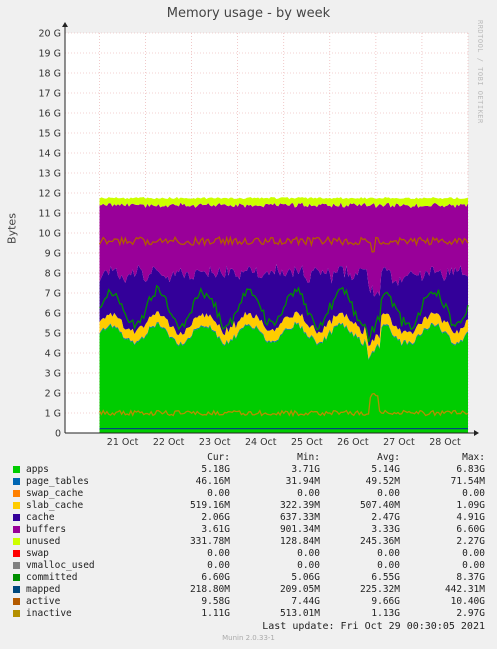  What do you see at coordinates (445, 442) in the screenshot?
I see `x-tick-label: 28 Oct` at bounding box center [445, 442].